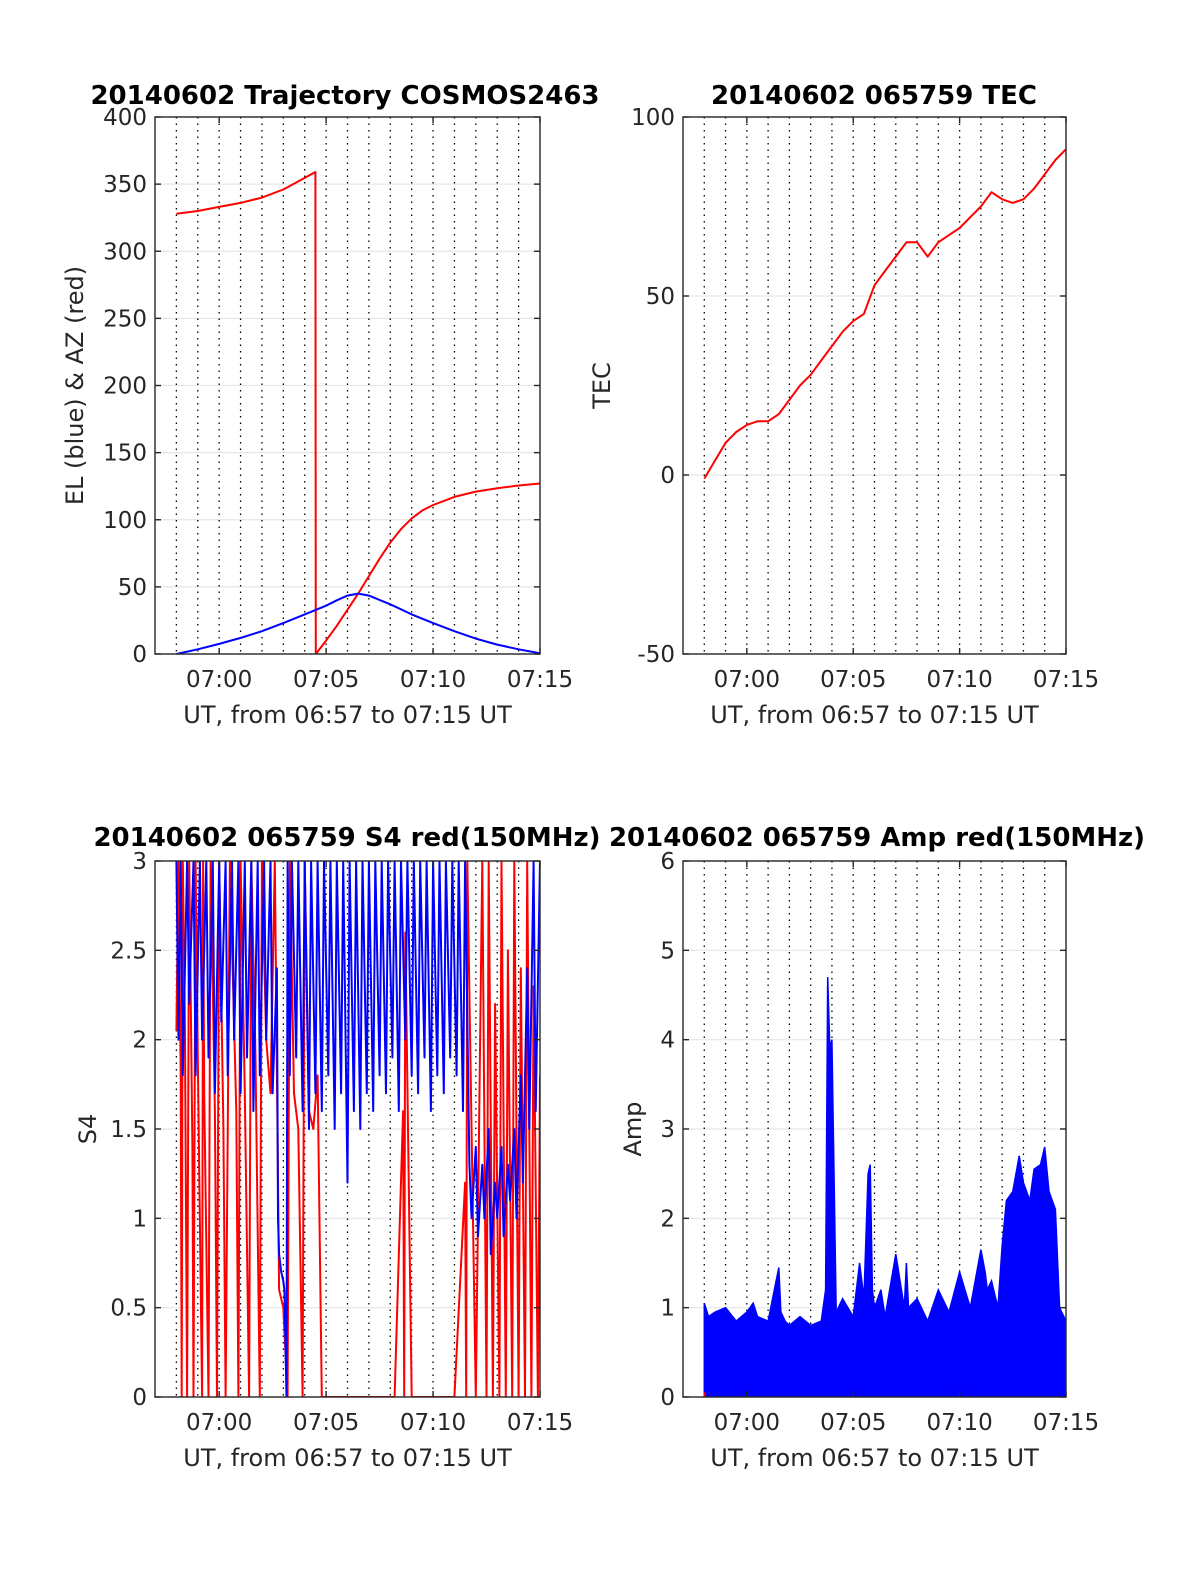 The width and height of the screenshot is (1200, 1575). What do you see at coordinates (128, 1130) in the screenshot?
I see `y-tick-label: 1.5` at bounding box center [128, 1130].